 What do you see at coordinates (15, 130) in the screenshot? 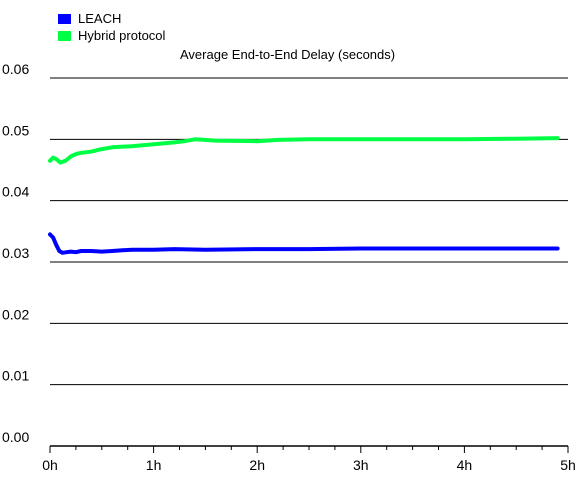
I see `y-tick-label-5: 0.05` at bounding box center [15, 130].